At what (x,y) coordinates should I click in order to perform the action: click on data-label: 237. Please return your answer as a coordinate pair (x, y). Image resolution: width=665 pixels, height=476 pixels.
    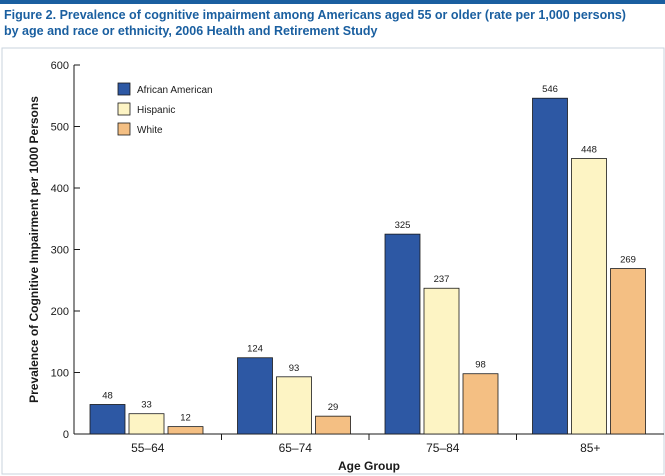
    Looking at the image, I should click on (442, 279).